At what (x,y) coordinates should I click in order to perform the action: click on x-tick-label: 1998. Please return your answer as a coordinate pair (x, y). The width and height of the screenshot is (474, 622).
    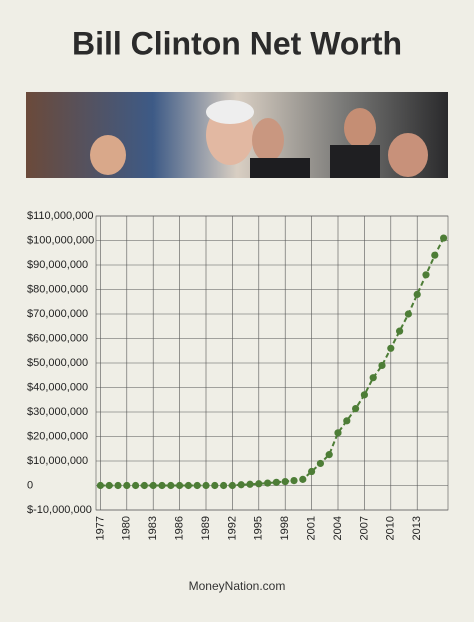
    Looking at the image, I should click on (285, 528).